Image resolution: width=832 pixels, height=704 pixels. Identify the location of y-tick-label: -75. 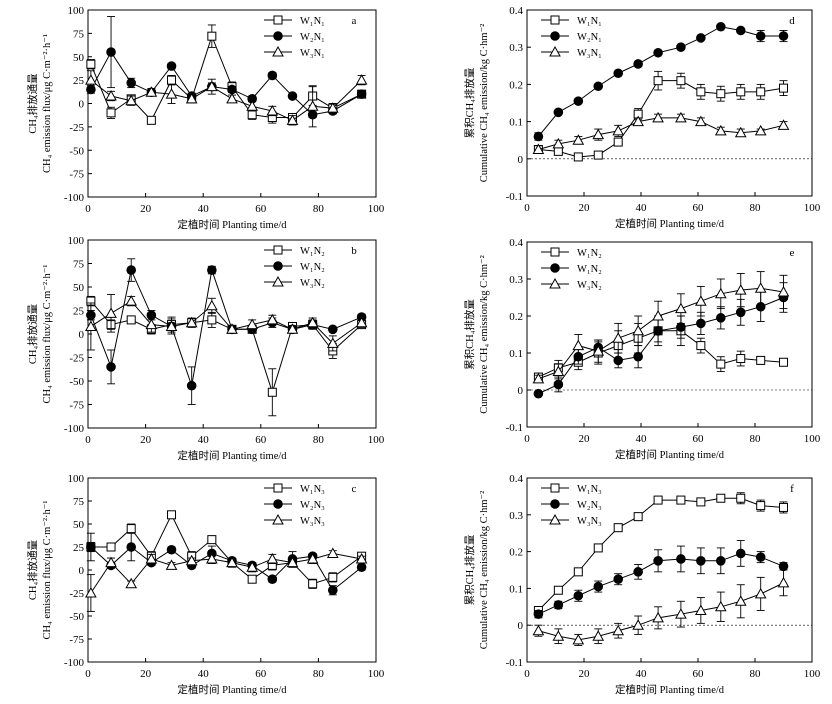
(76, 406).